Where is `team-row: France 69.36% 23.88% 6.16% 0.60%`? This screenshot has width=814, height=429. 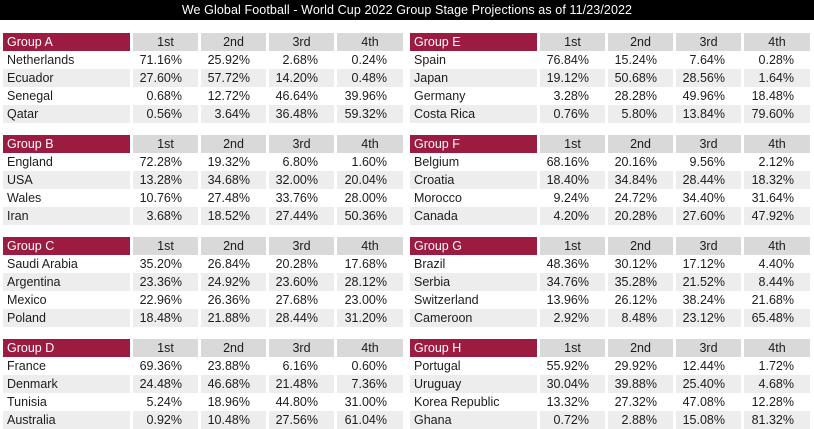
team-row: France 69.36% 23.88% 6.16% 0.60% is located at coordinates (203, 366).